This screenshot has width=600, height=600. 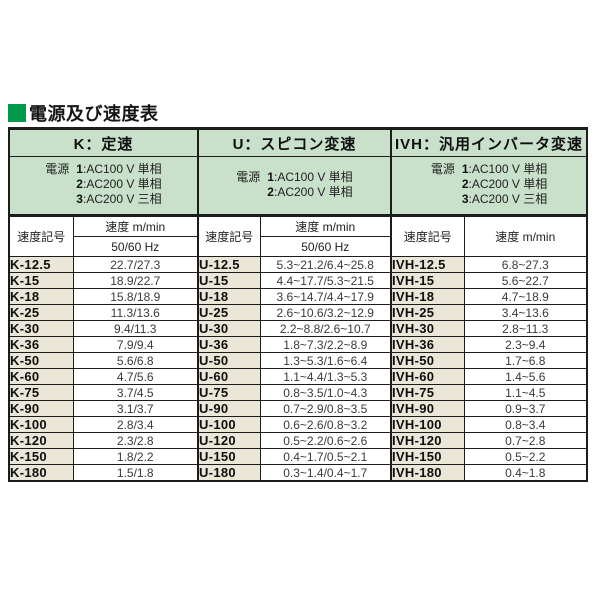 I want to click on code-header-u: 速度記号, so click(x=229, y=236).